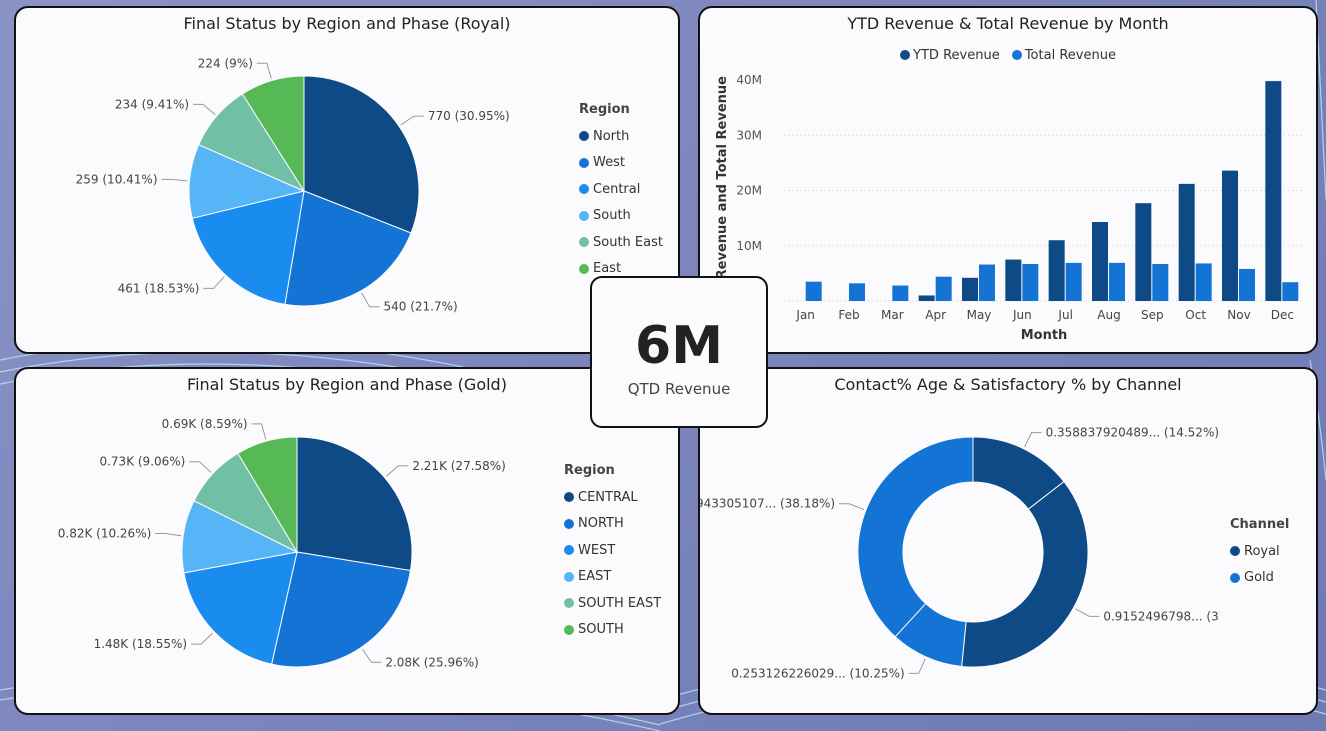 The width and height of the screenshot is (1326, 731). I want to click on bar-total-revenue-mar, so click(900, 293).